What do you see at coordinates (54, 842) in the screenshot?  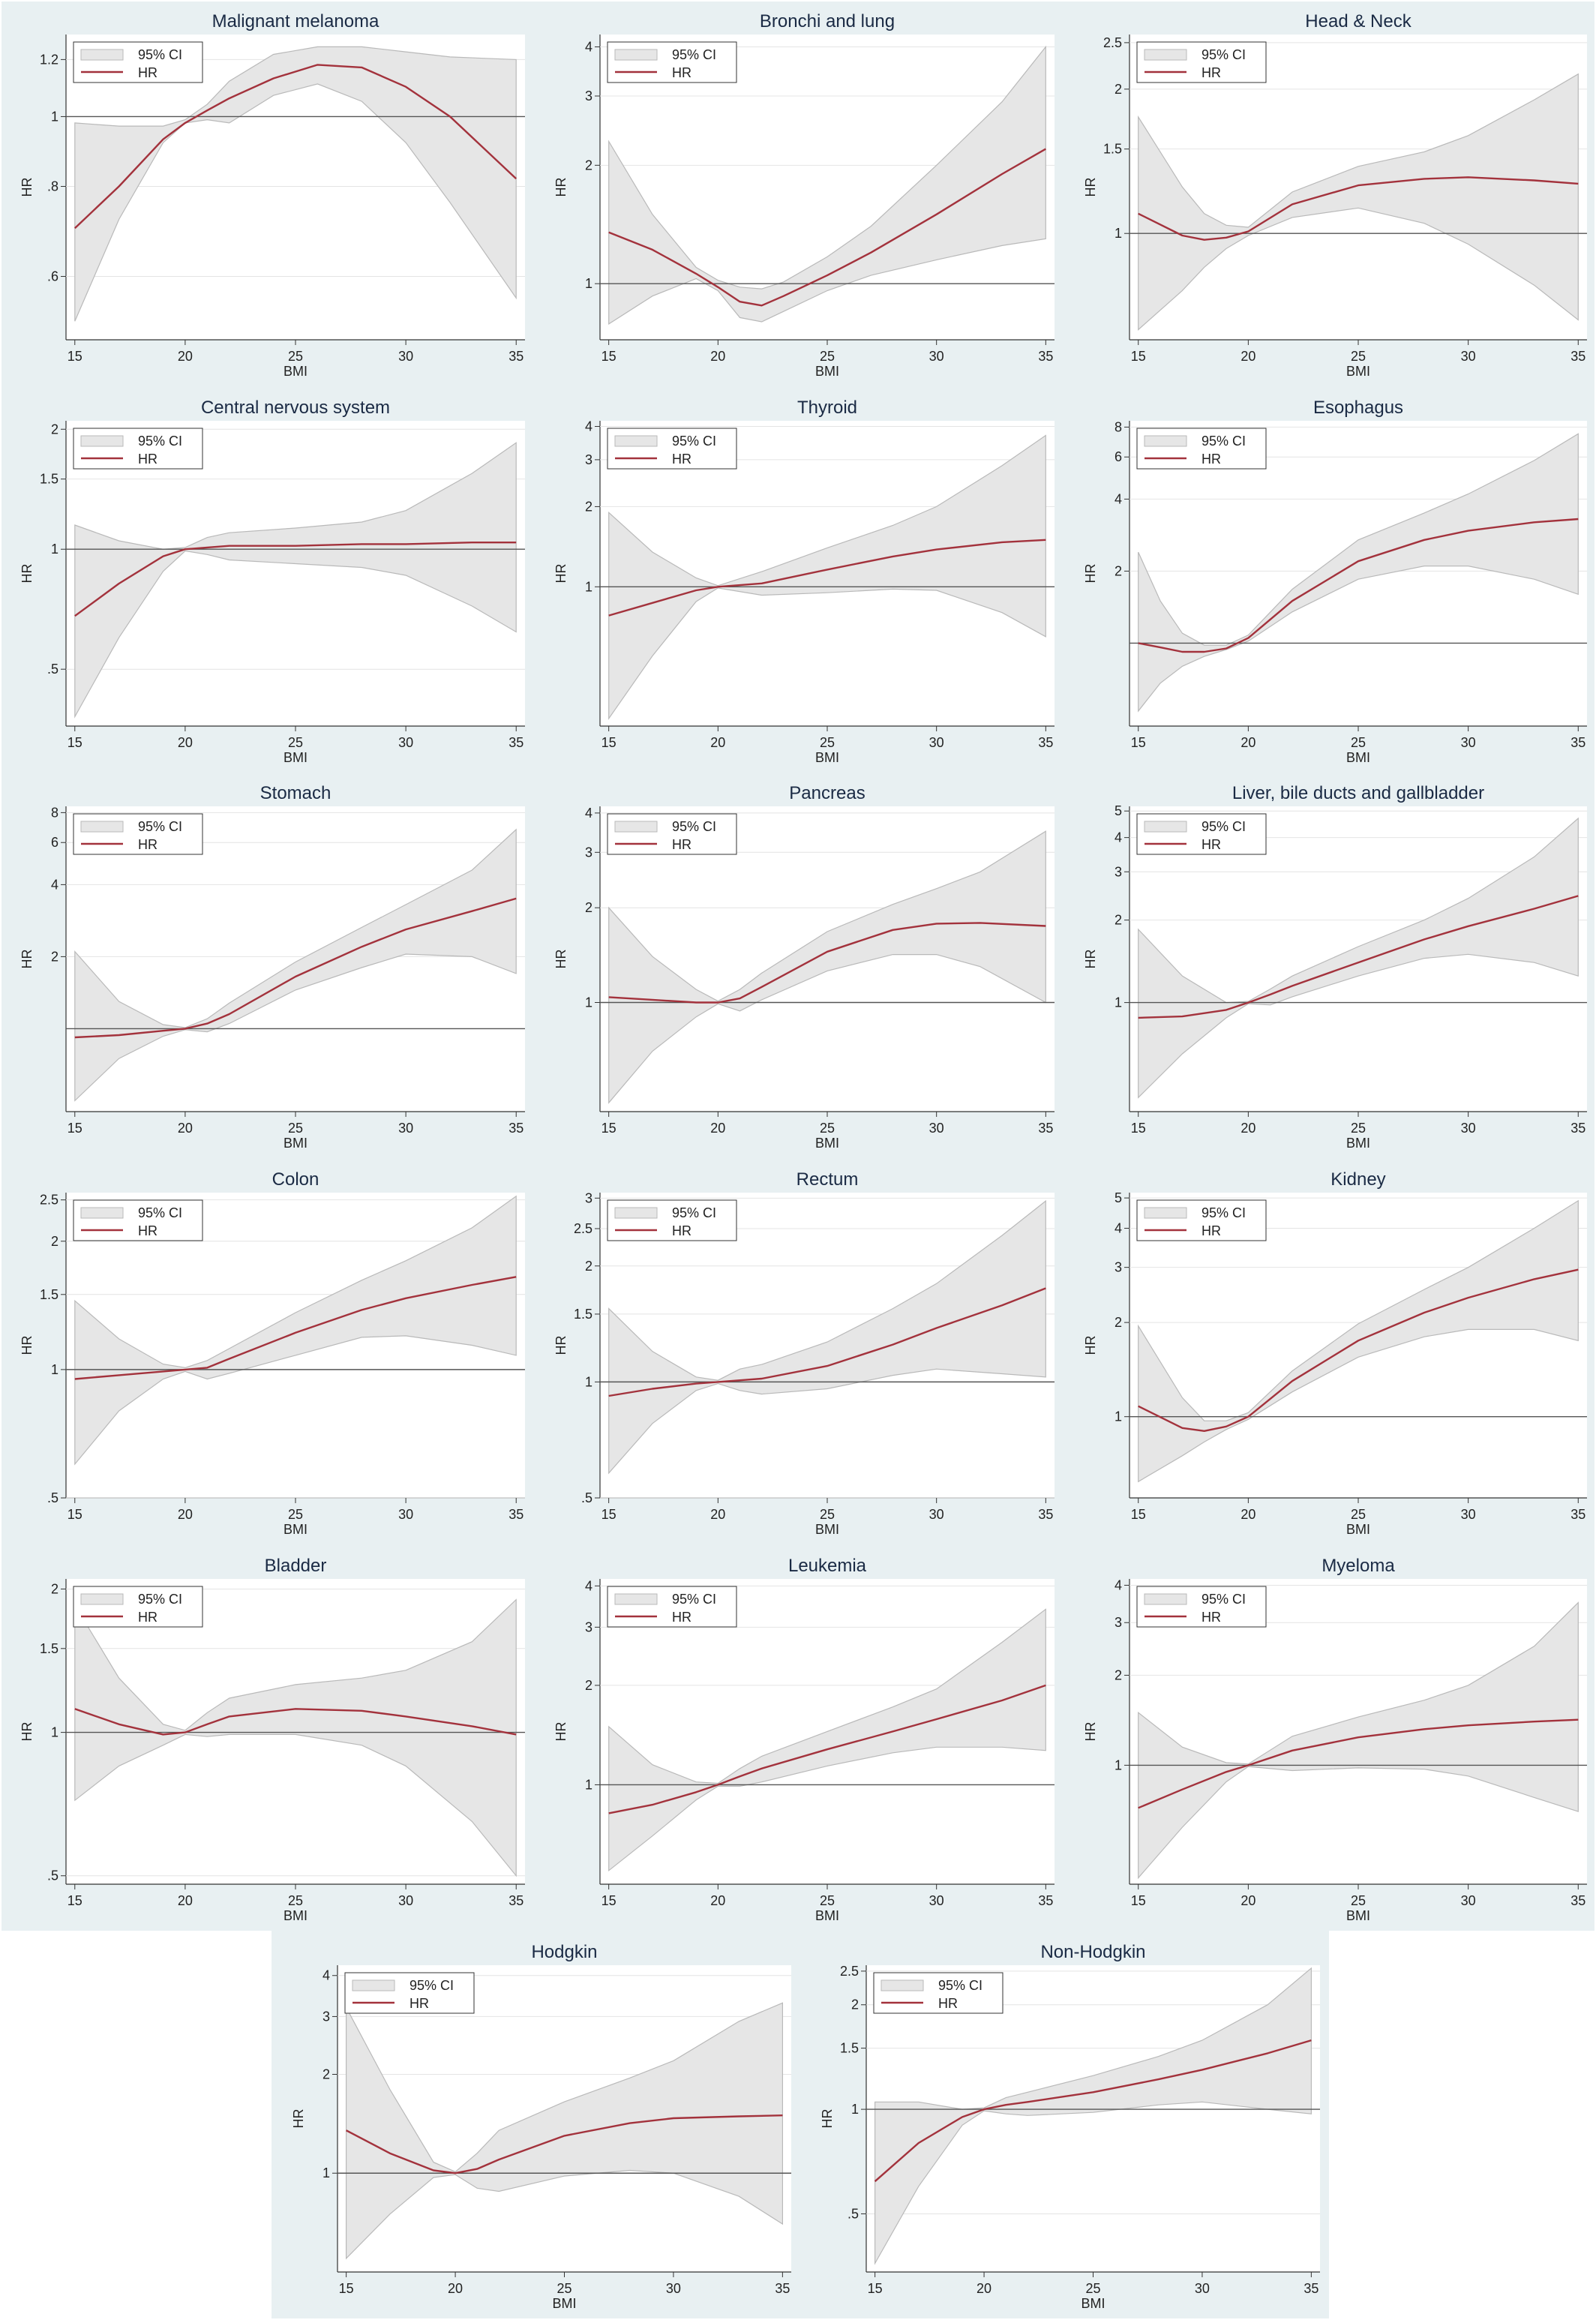 I see `y-tick-label: 6` at bounding box center [54, 842].